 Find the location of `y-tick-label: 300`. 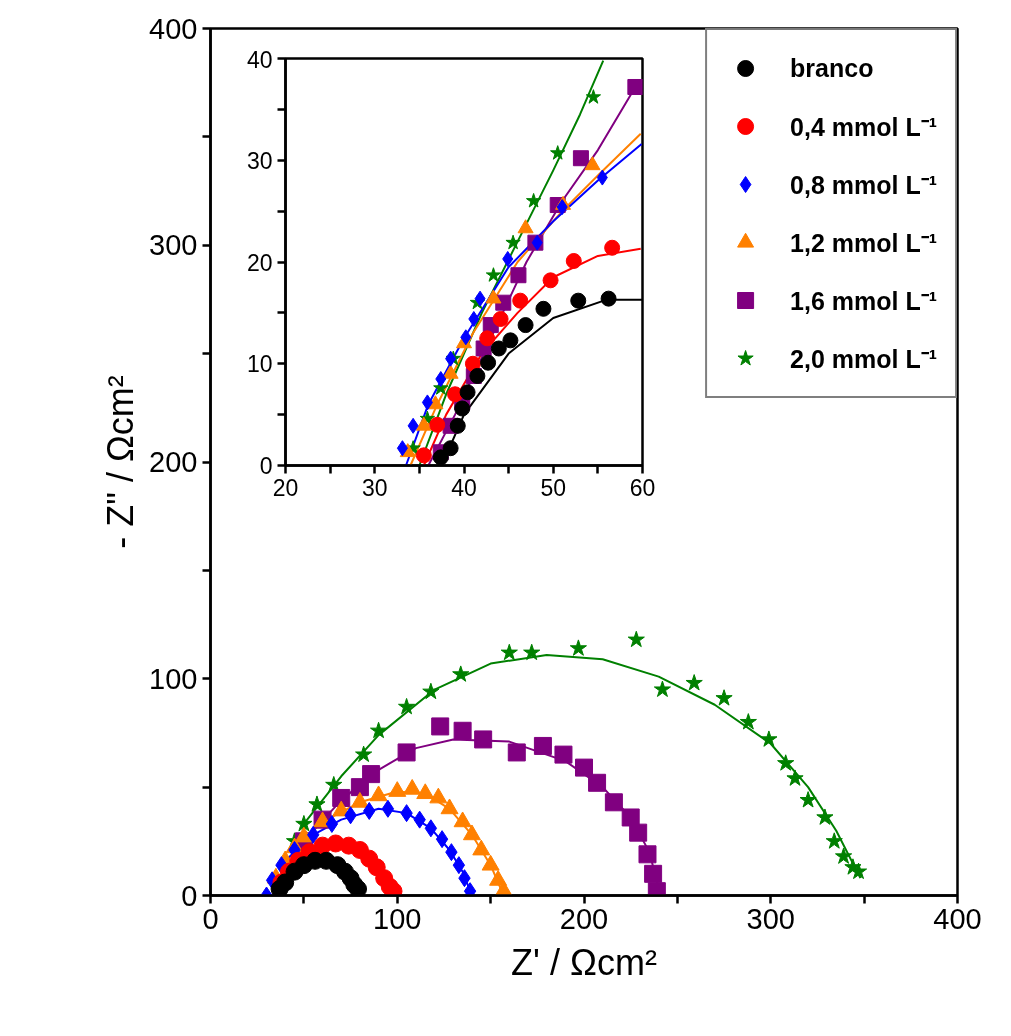

y-tick-label: 300 is located at coordinates (173, 245).